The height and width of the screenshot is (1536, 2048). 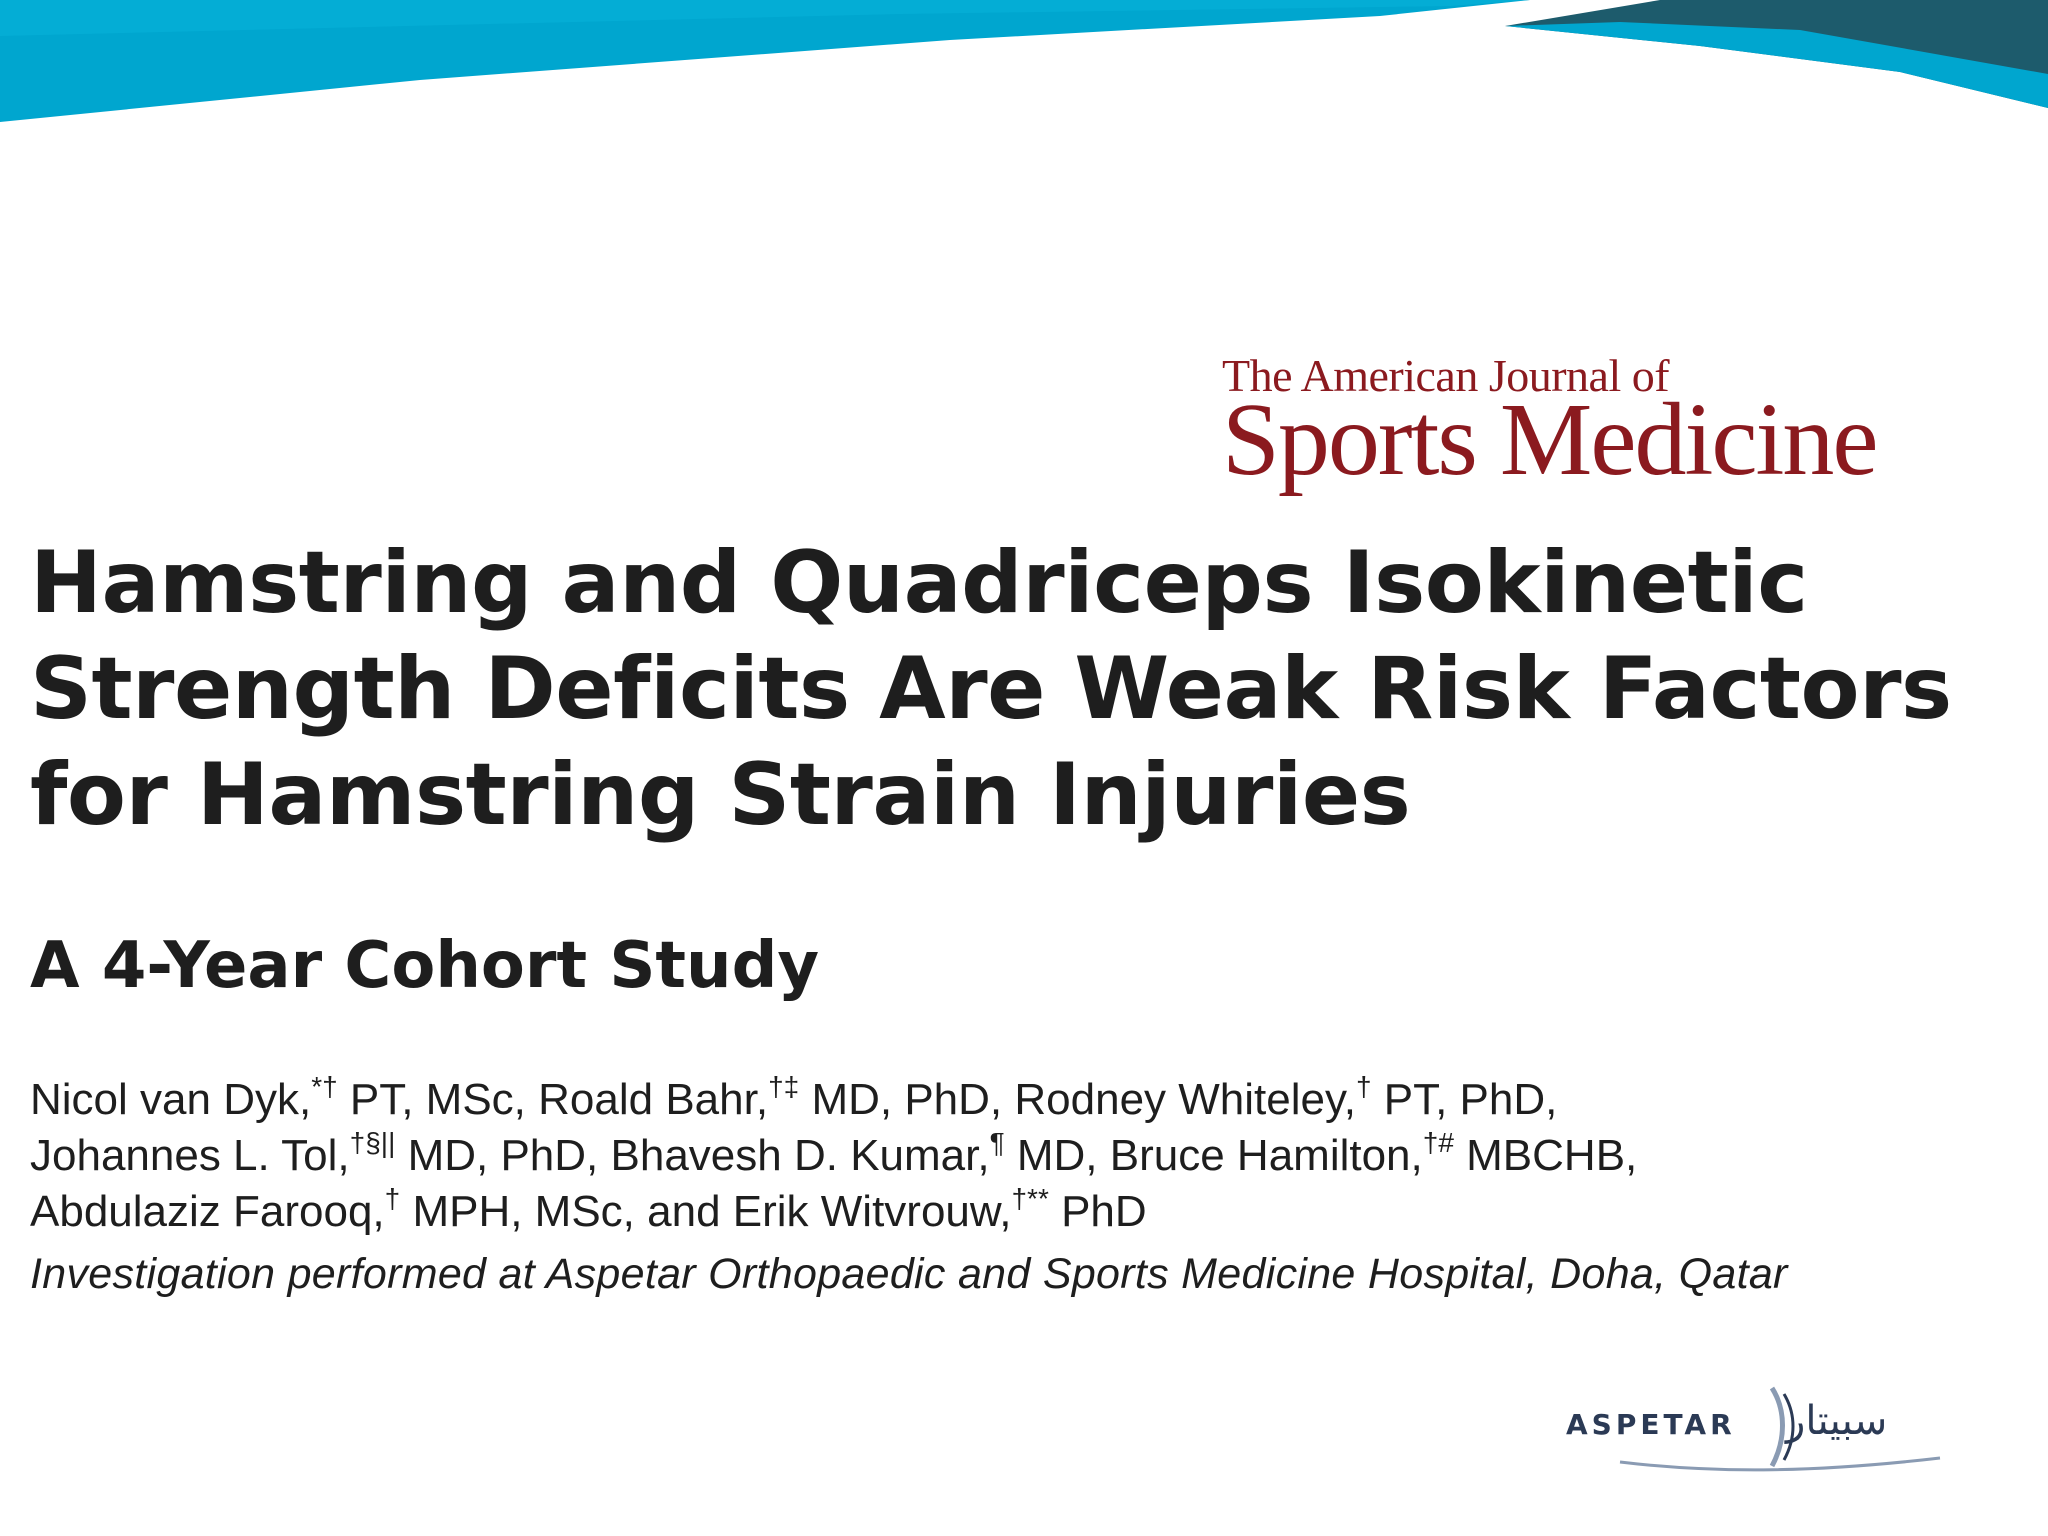 What do you see at coordinates (653, 1099) in the screenshot?
I see `author-name: Roald Bahr,` at bounding box center [653, 1099].